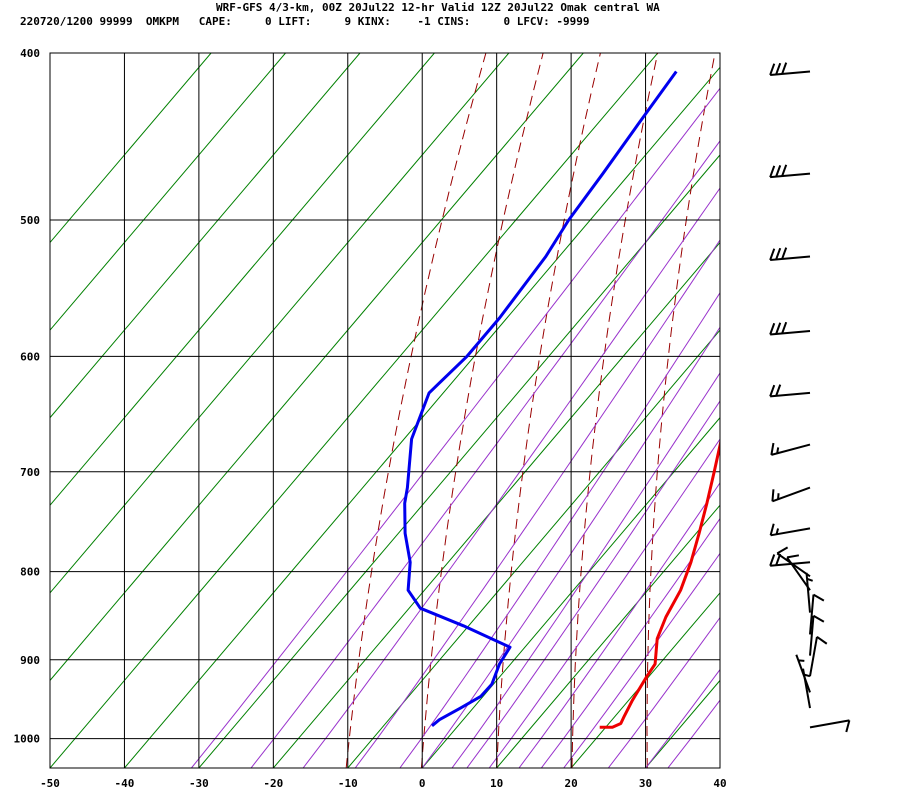 The image size is (900, 800). I want to click on x-tick-label: 40, so click(719, 783).